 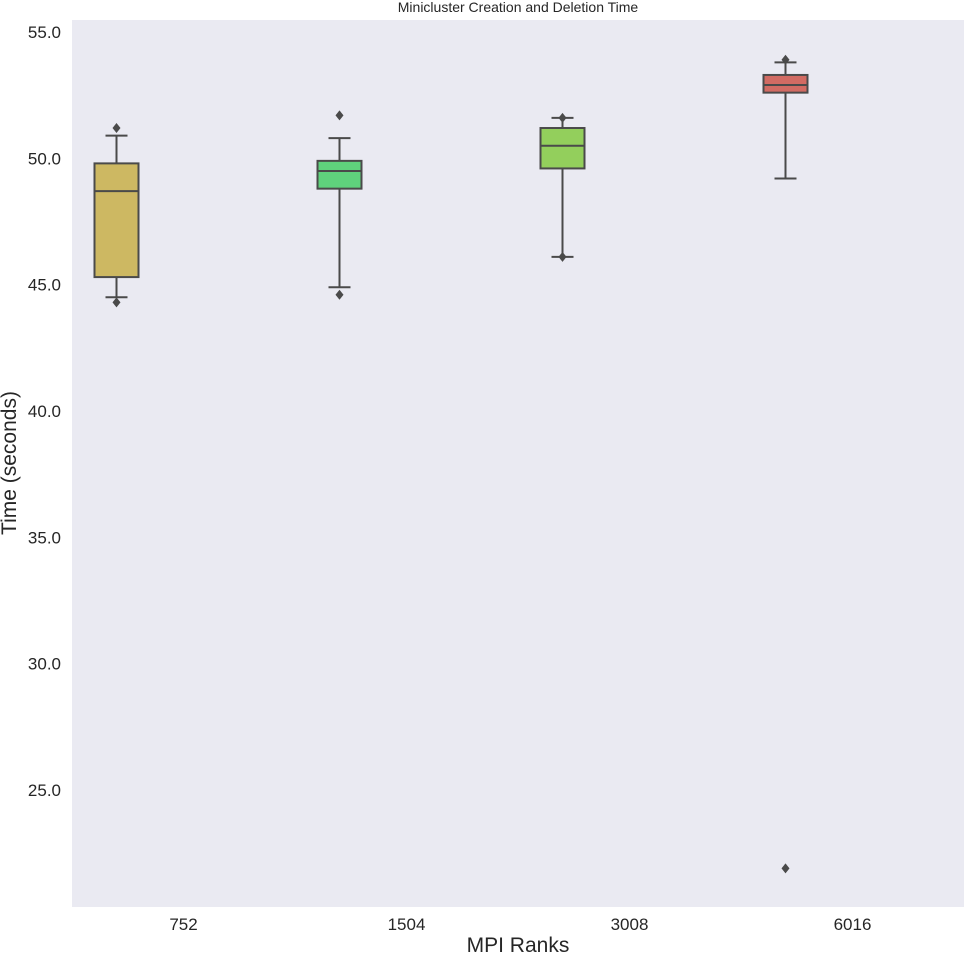 What do you see at coordinates (518, 944) in the screenshot?
I see `x-axis-label: MPI Ranks` at bounding box center [518, 944].